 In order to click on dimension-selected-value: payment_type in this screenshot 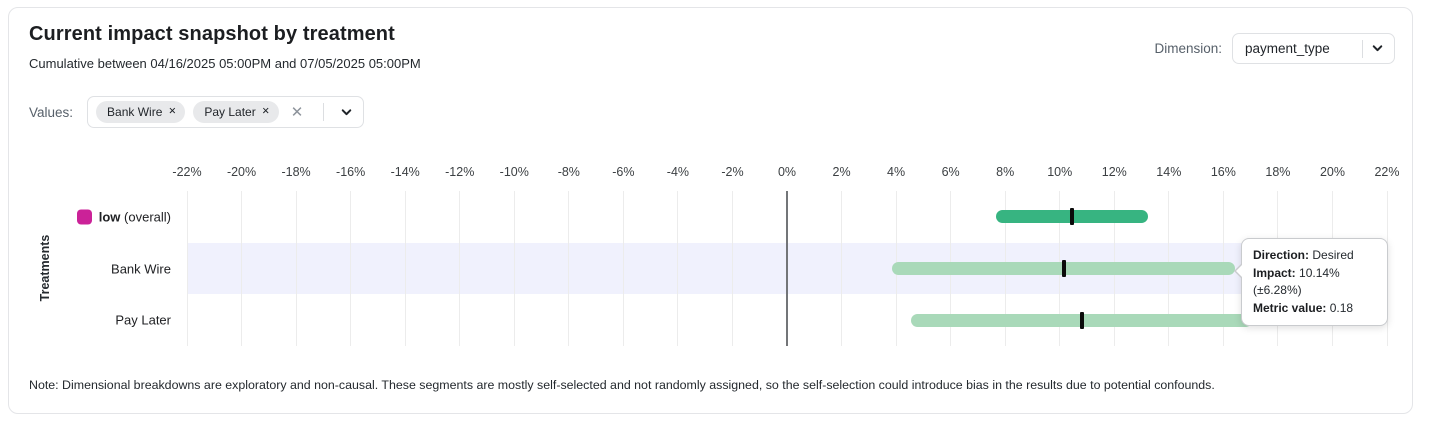, I will do `click(1287, 48)`.